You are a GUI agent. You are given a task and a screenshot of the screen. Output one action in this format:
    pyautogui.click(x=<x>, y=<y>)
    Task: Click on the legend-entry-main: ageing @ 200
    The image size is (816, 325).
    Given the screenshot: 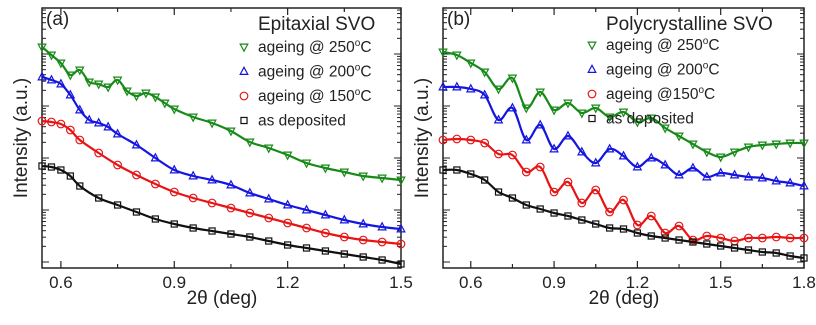 What is the action you would take?
    pyautogui.click(x=306, y=72)
    